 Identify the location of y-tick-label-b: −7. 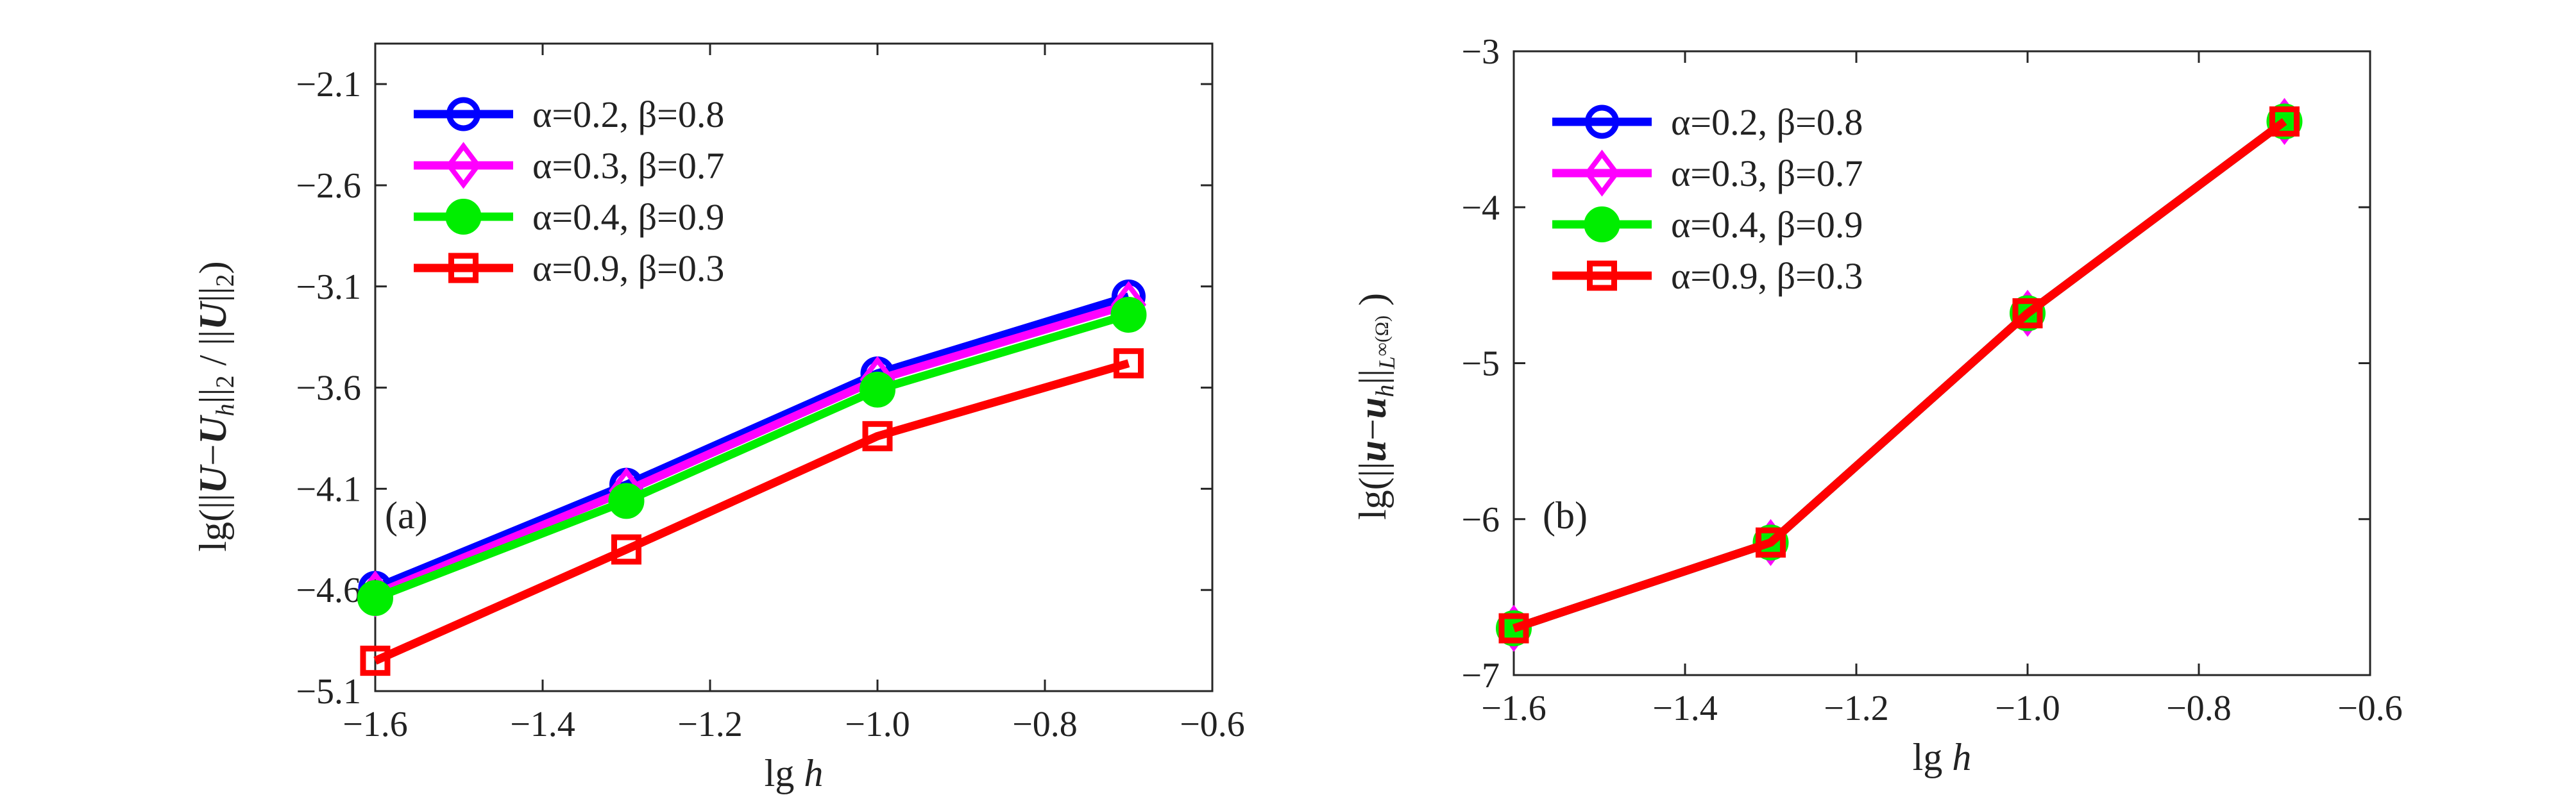
(1480, 676).